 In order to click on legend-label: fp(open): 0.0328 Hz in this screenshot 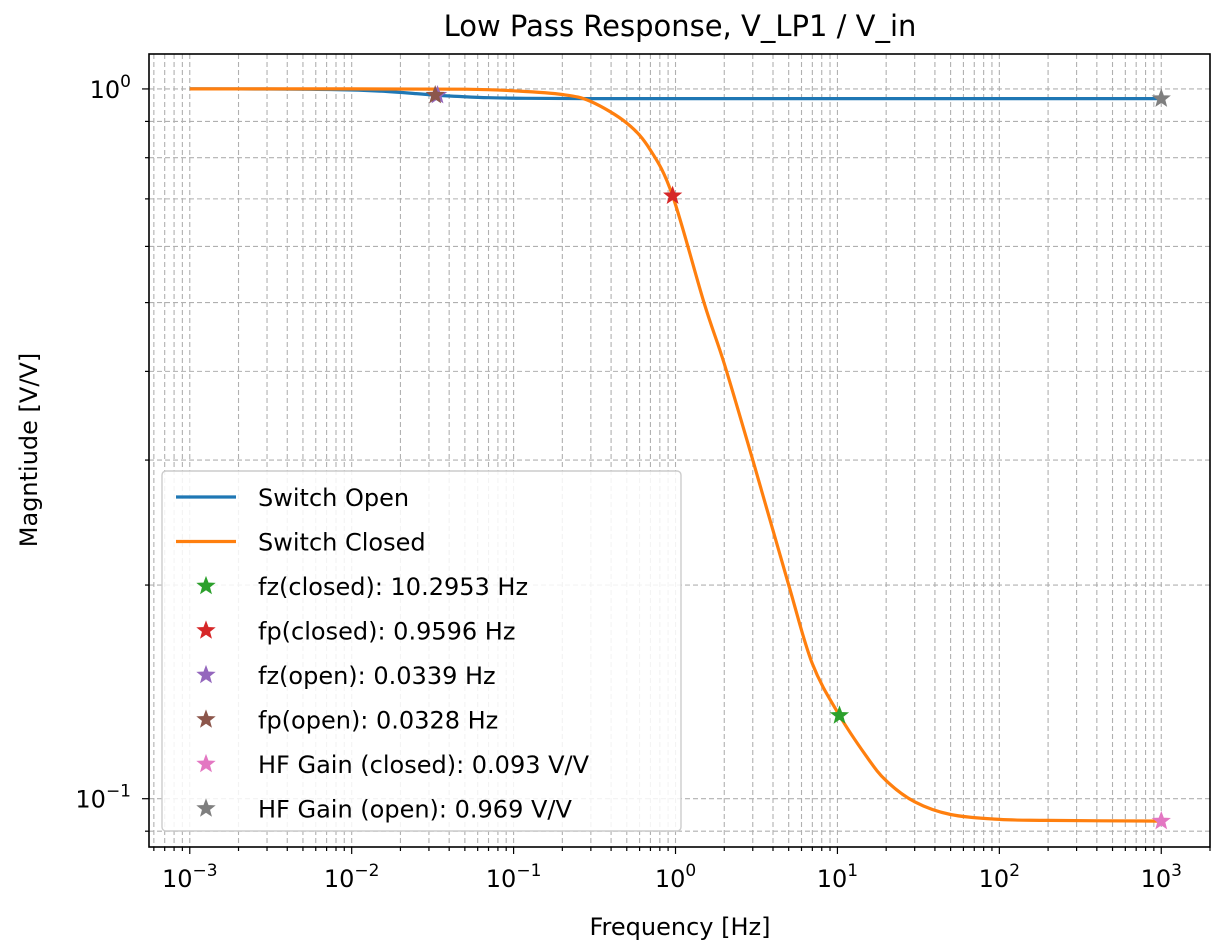, I will do `click(378, 721)`.